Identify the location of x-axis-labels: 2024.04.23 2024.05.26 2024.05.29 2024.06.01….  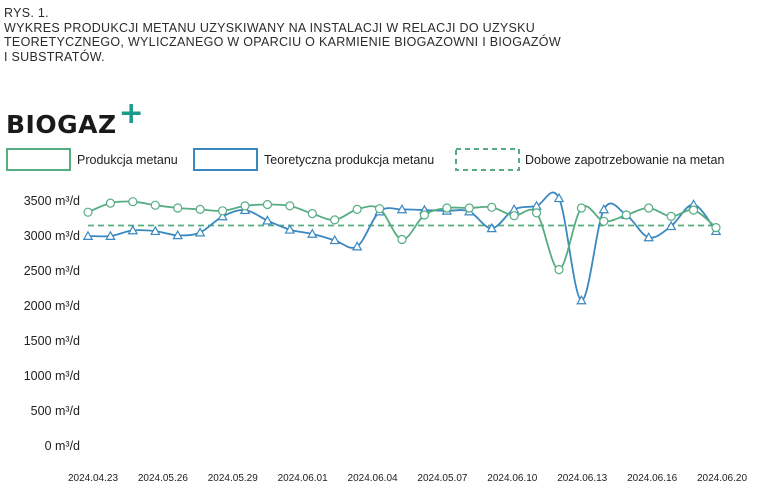
(407, 478).